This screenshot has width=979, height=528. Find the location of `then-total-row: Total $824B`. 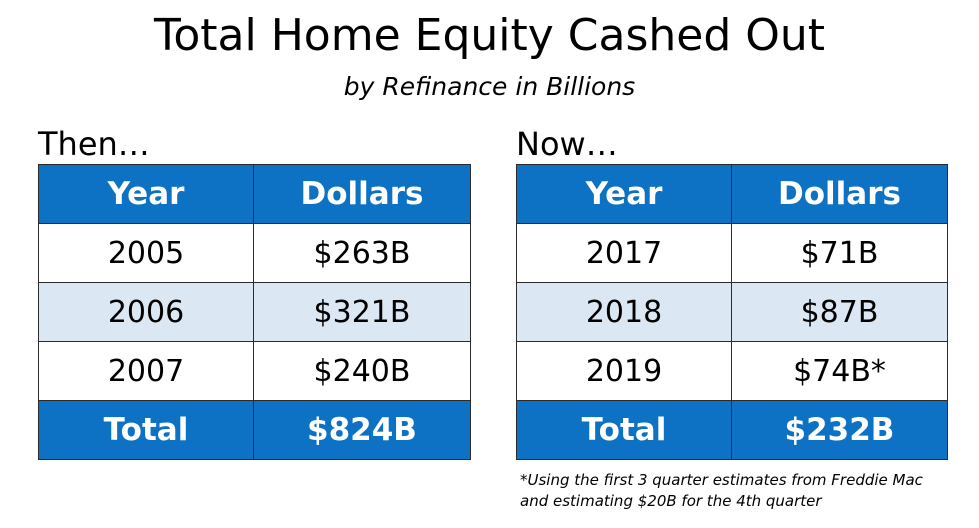

then-total-row: Total $824B is located at coordinates (254, 430).